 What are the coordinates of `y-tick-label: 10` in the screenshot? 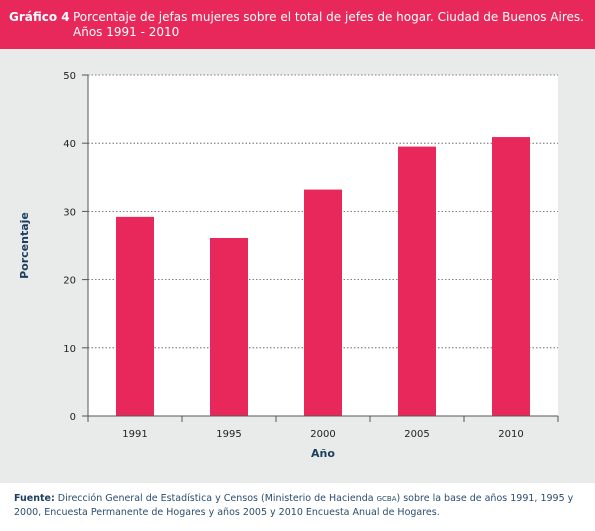 It's located at (69, 349).